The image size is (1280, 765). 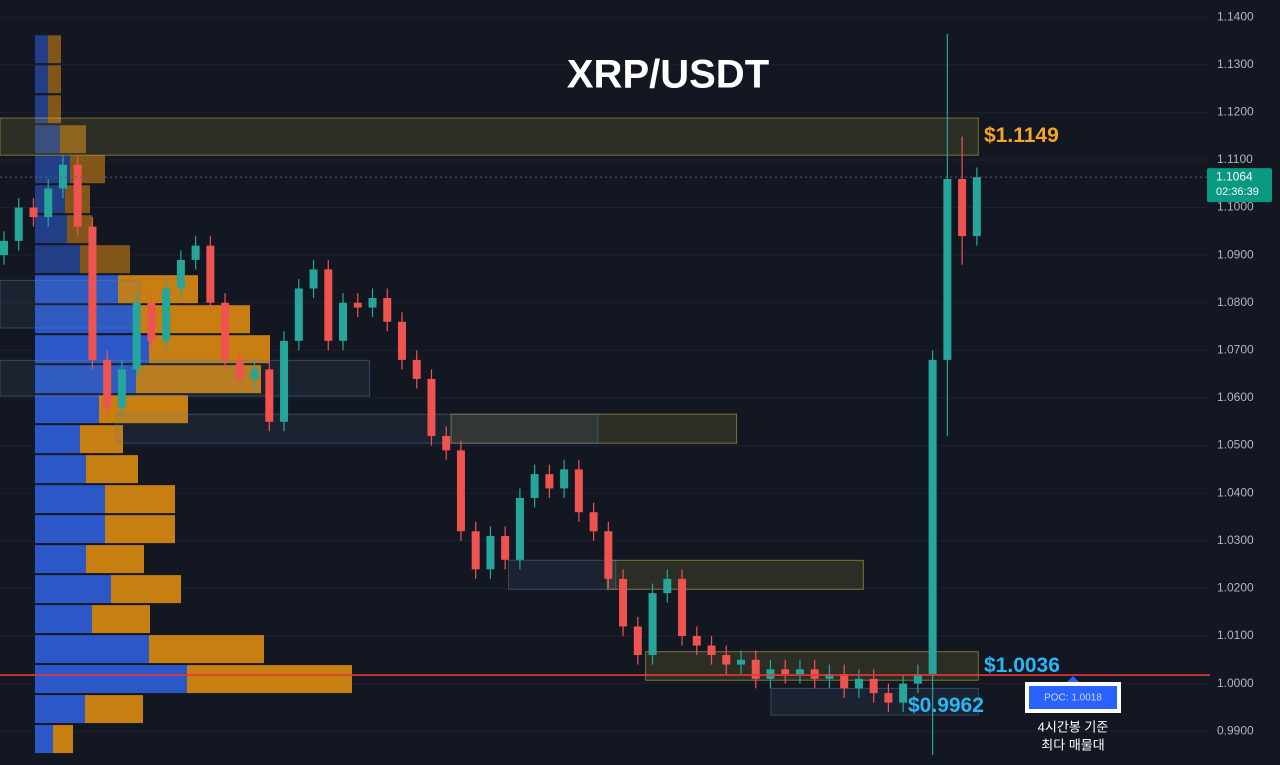 What do you see at coordinates (1235, 588) in the screenshot?
I see `y-tick-label: 1.0200` at bounding box center [1235, 588].